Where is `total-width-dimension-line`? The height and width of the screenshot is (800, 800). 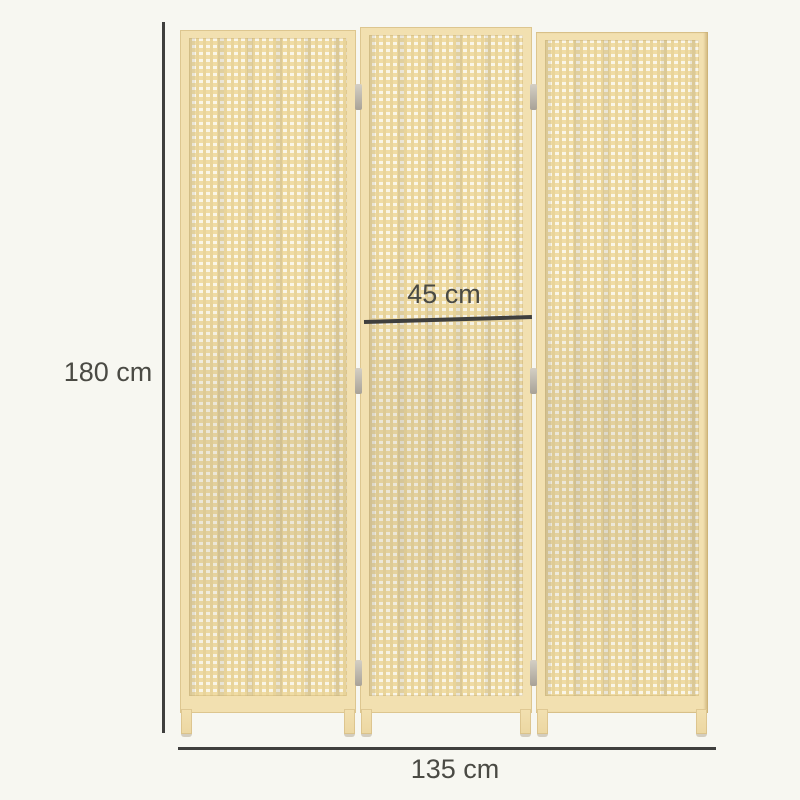
total-width-dimension-line is located at coordinates (447, 748).